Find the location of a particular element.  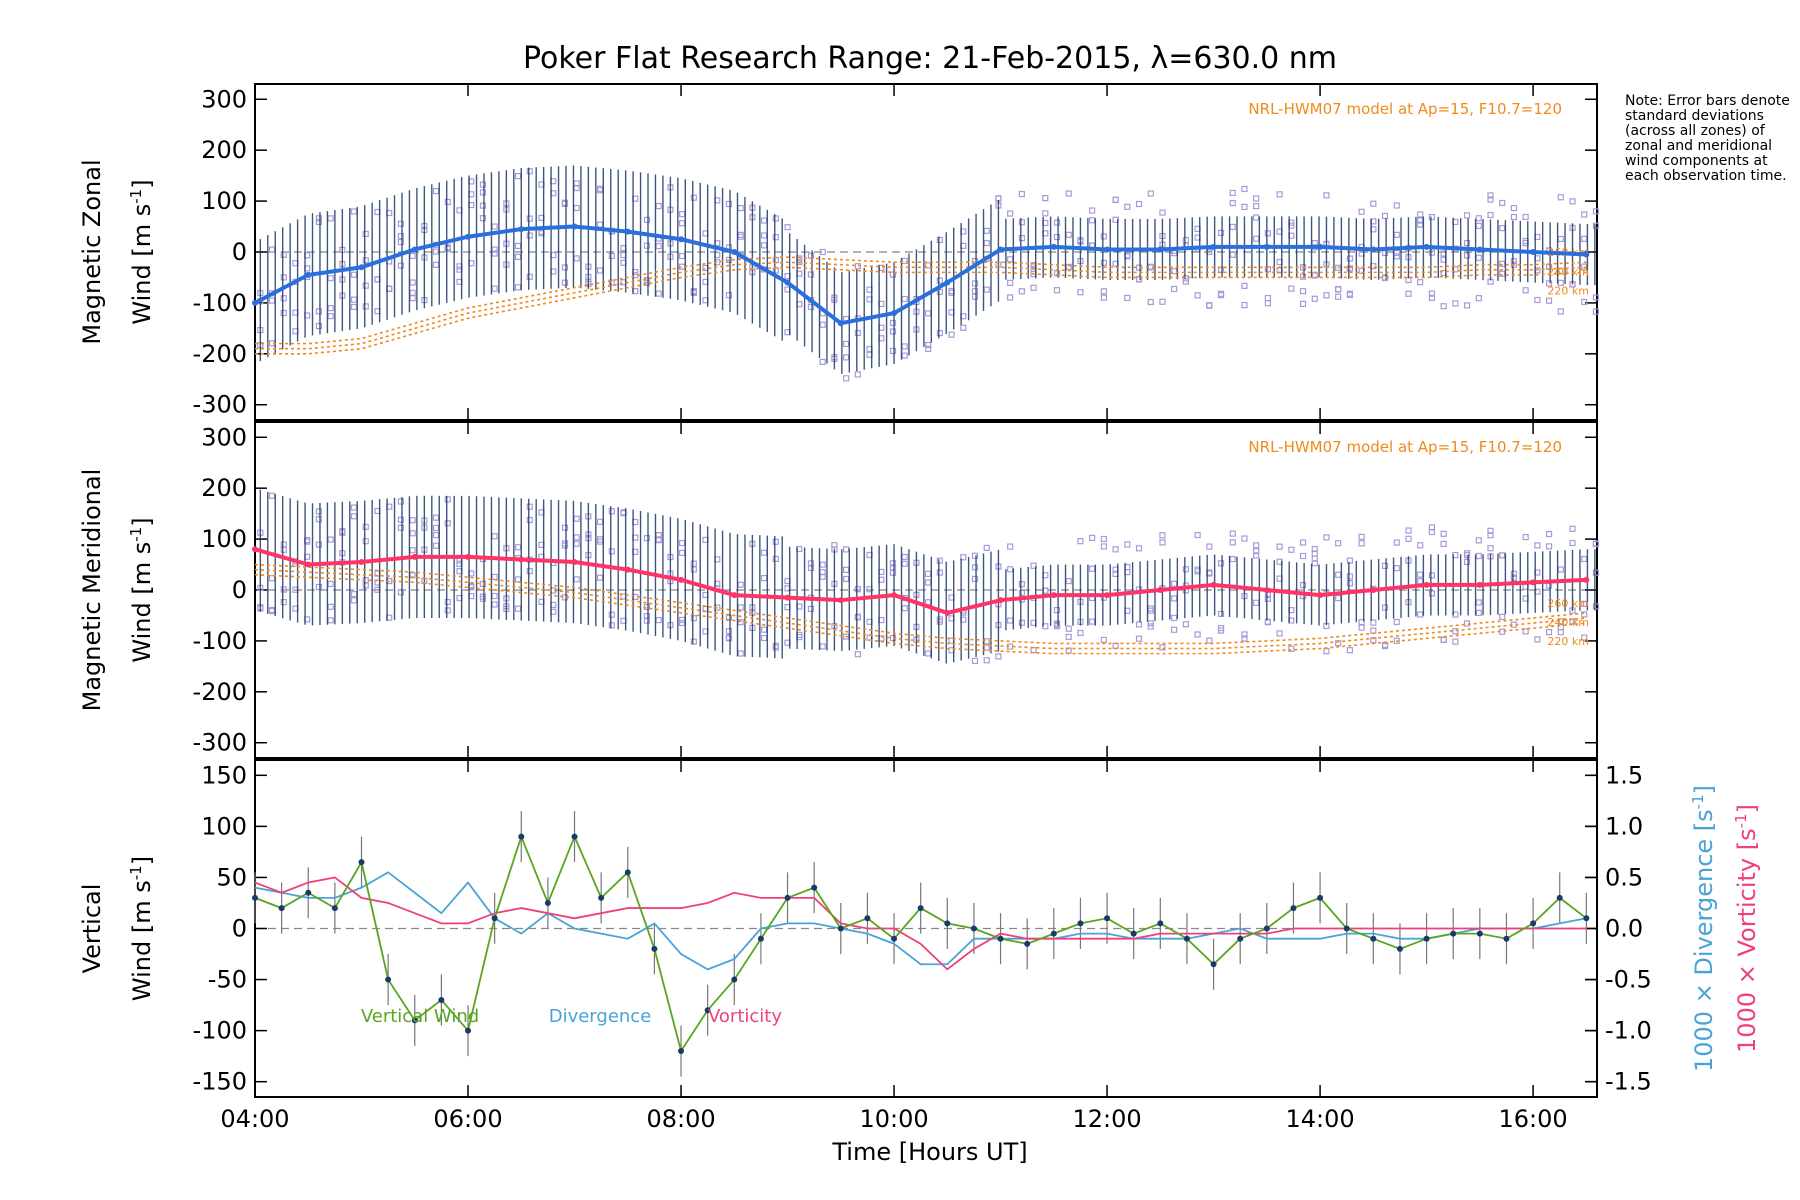

right-y-tick-label: -0.5 is located at coordinates (1628, 980).